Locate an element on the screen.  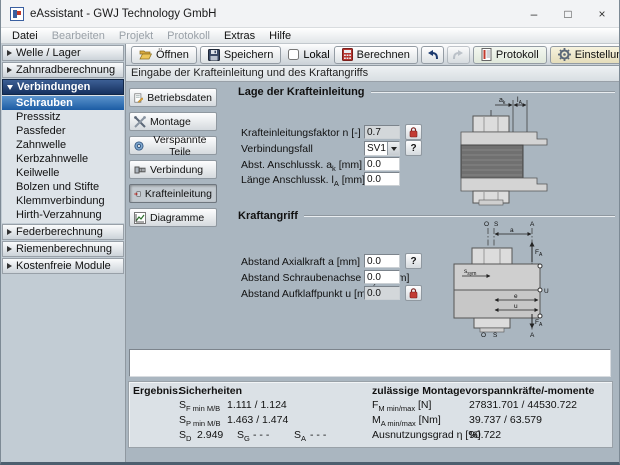
label-abstand-aufklaffpunkt: Abstand Aufklaffpunkt u [mm] is located at coordinates (309, 294).